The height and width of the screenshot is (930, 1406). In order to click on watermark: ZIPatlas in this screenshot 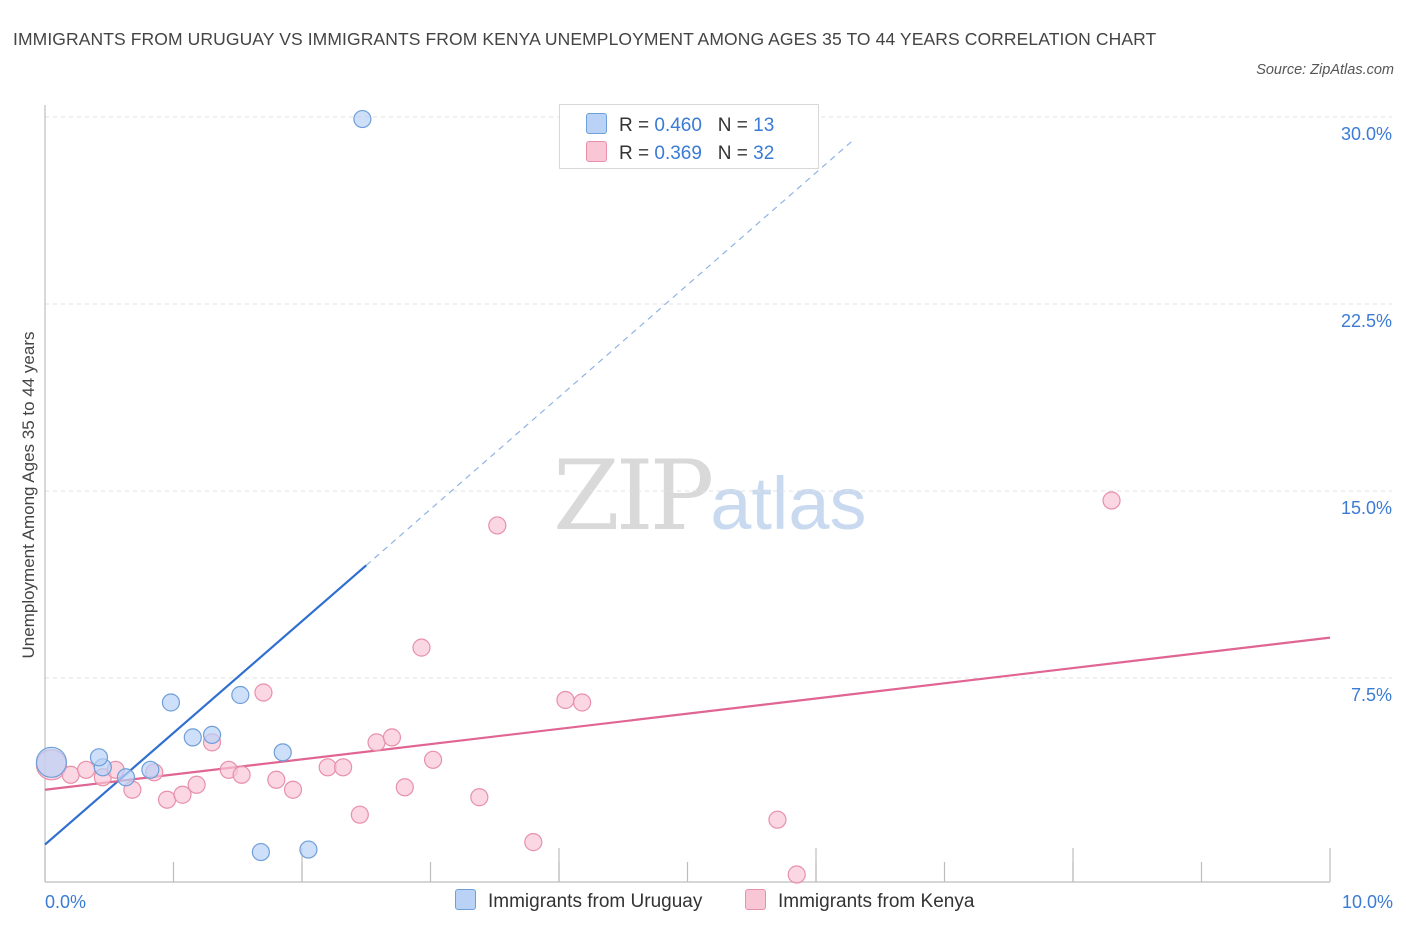, I will do `click(710, 496)`.